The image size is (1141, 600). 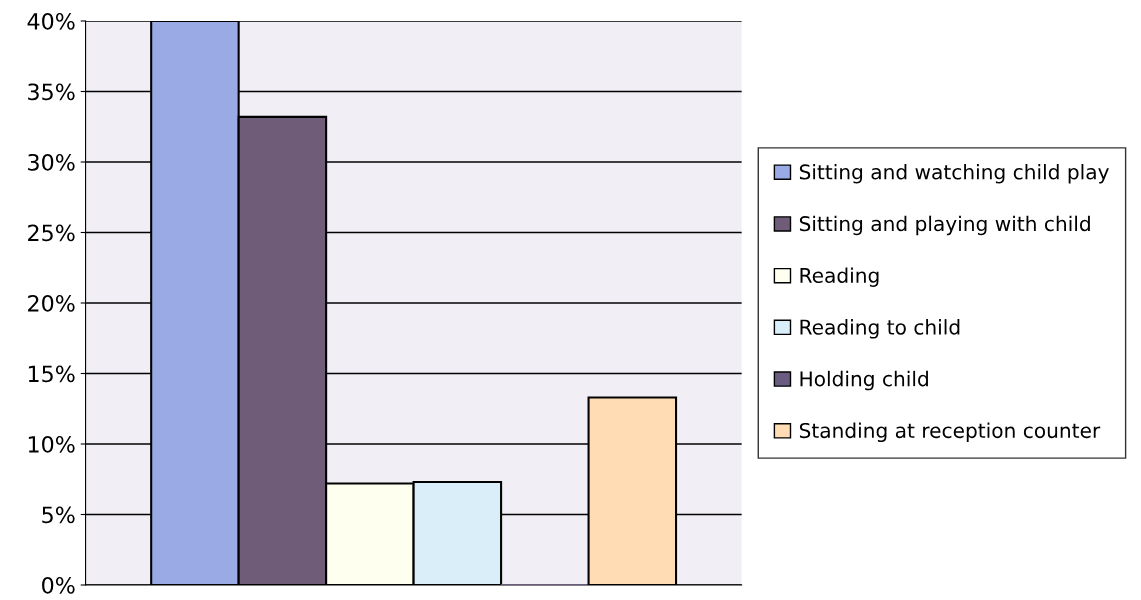 What do you see at coordinates (51, 233) in the screenshot?
I see `y-tick-label: 25%` at bounding box center [51, 233].